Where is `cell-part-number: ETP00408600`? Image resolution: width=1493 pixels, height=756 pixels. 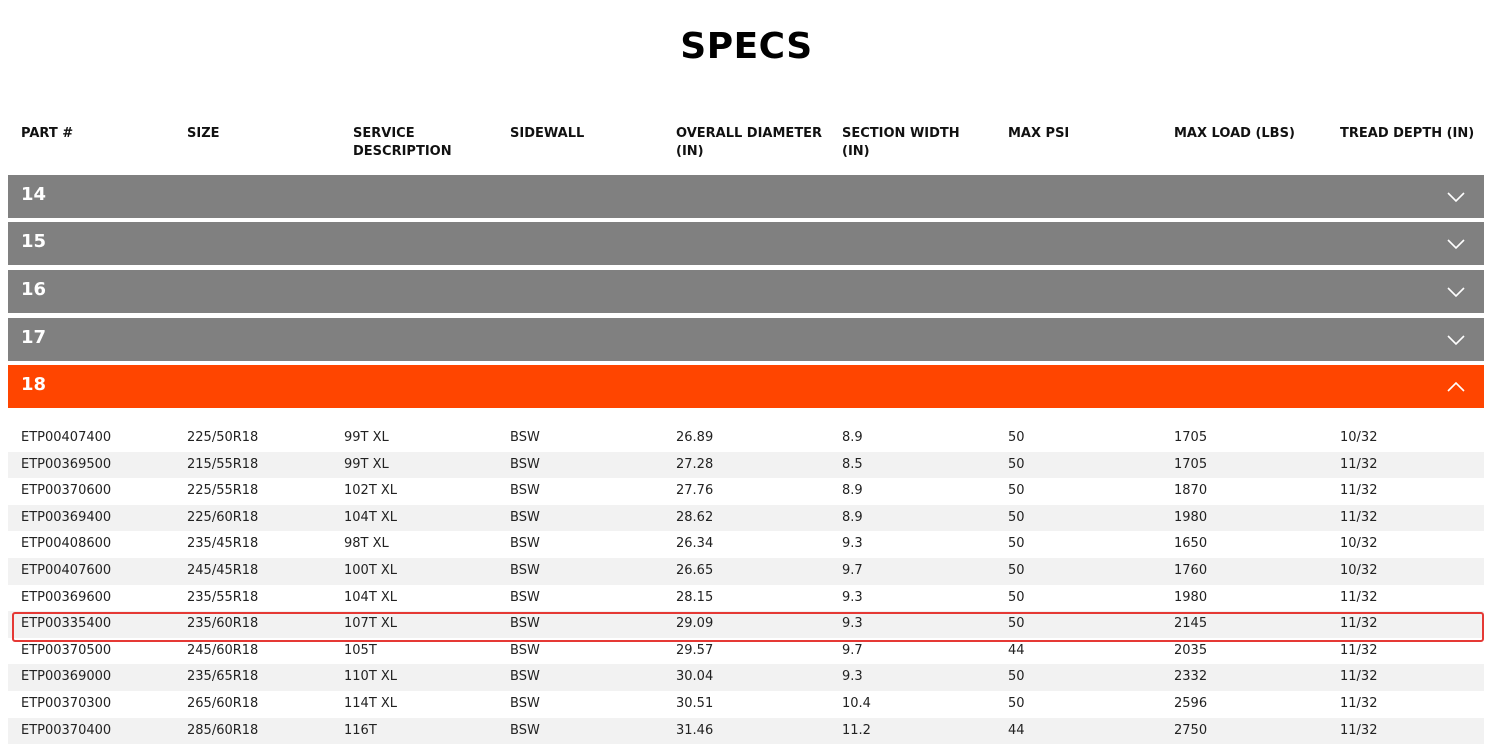 cell-part-number: ETP00408600 is located at coordinates (66, 544).